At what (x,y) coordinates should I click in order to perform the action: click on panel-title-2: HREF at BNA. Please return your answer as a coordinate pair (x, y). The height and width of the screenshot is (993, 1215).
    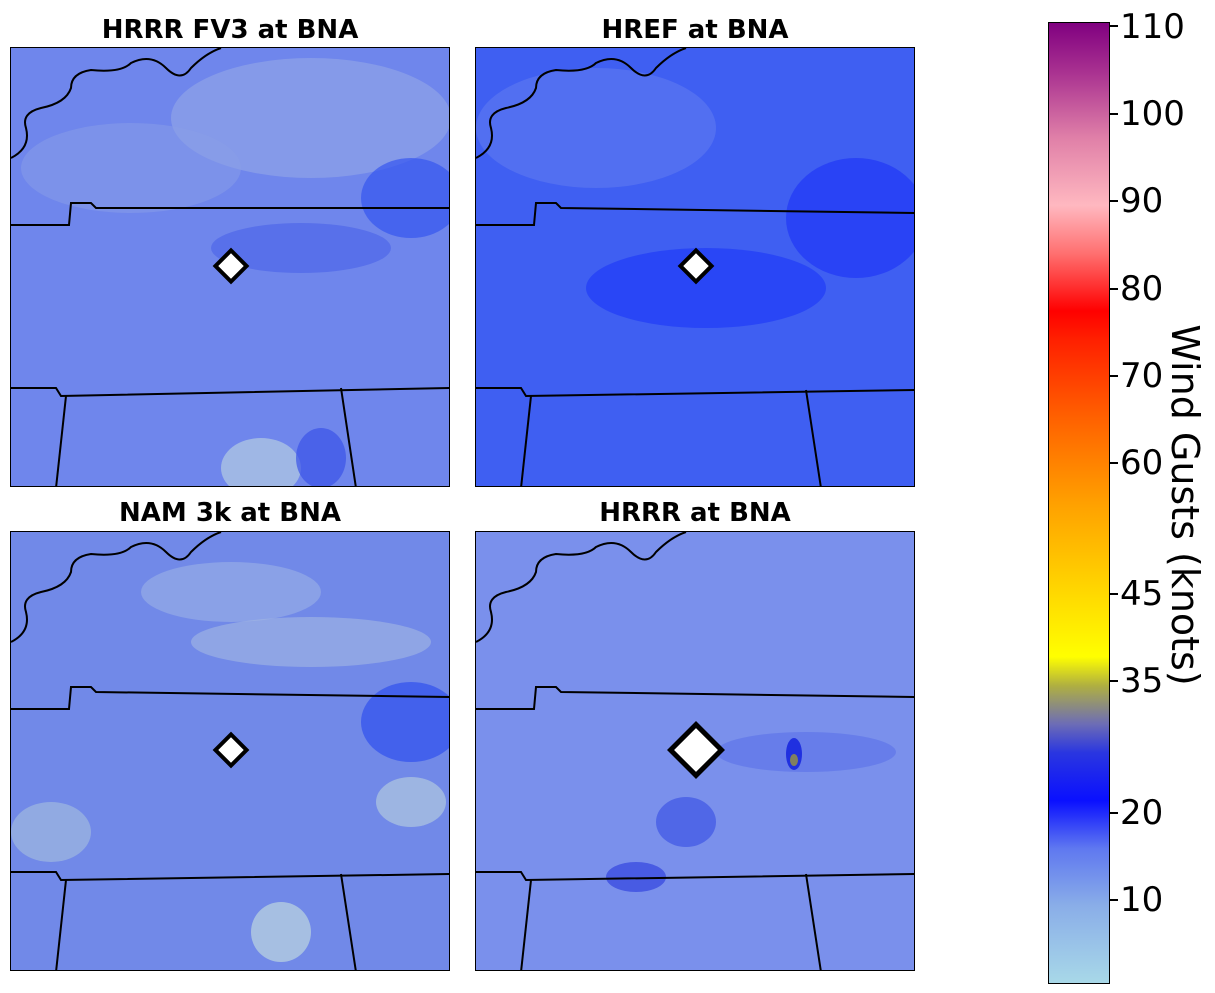
    Looking at the image, I should click on (695, 30).